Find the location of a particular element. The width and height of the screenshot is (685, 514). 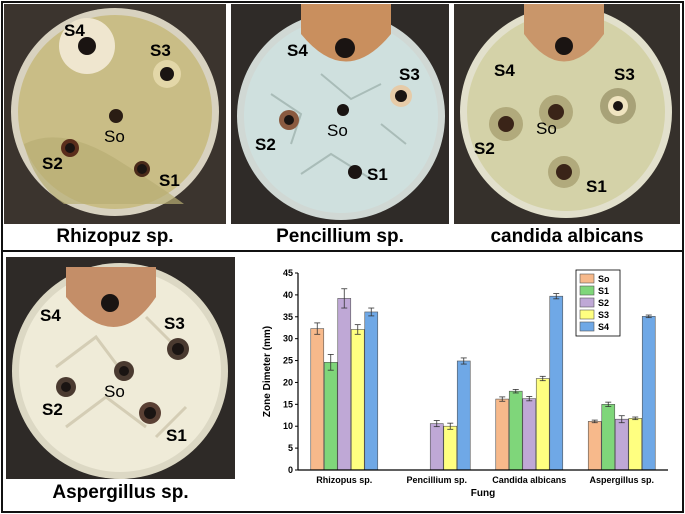

y-tick-label: 45 is located at coordinates (288, 273).